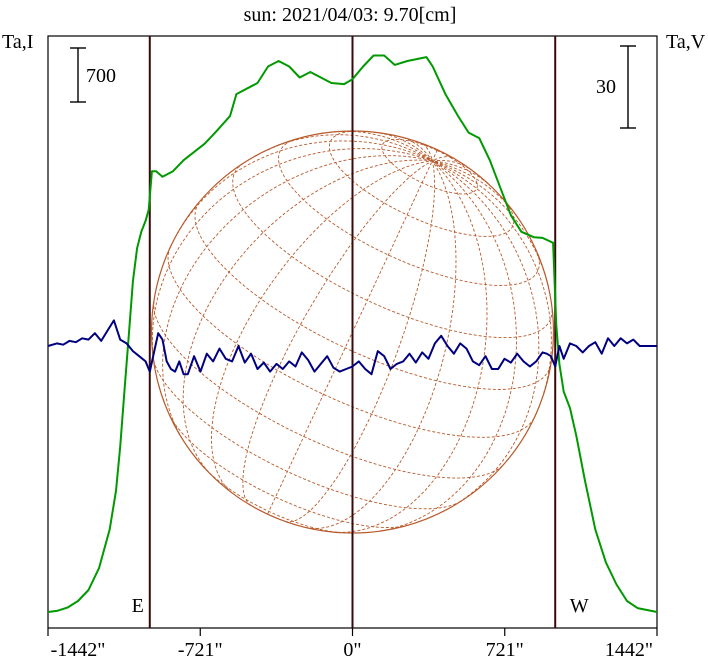 This screenshot has width=708, height=662. Describe the element at coordinates (352, 347) in the screenshot. I see `stokes-v-line` at that location.